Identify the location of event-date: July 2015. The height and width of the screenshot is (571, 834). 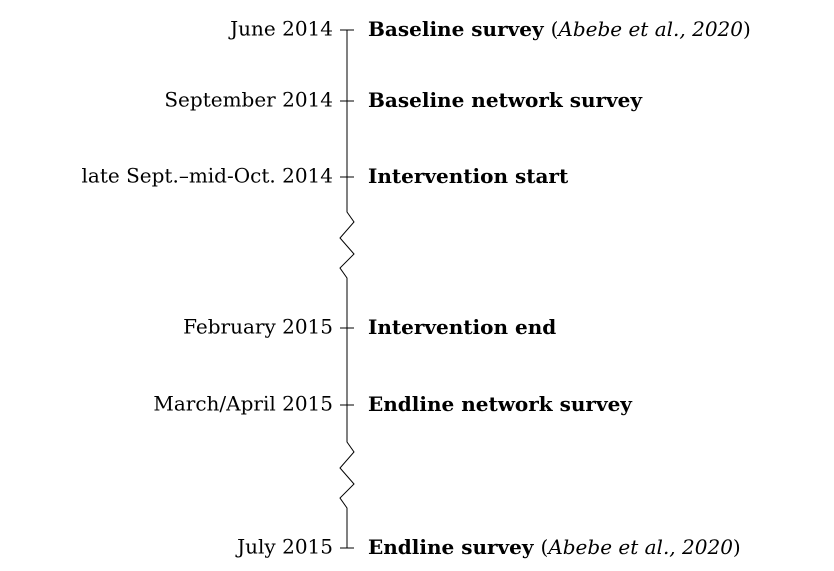
(284, 547).